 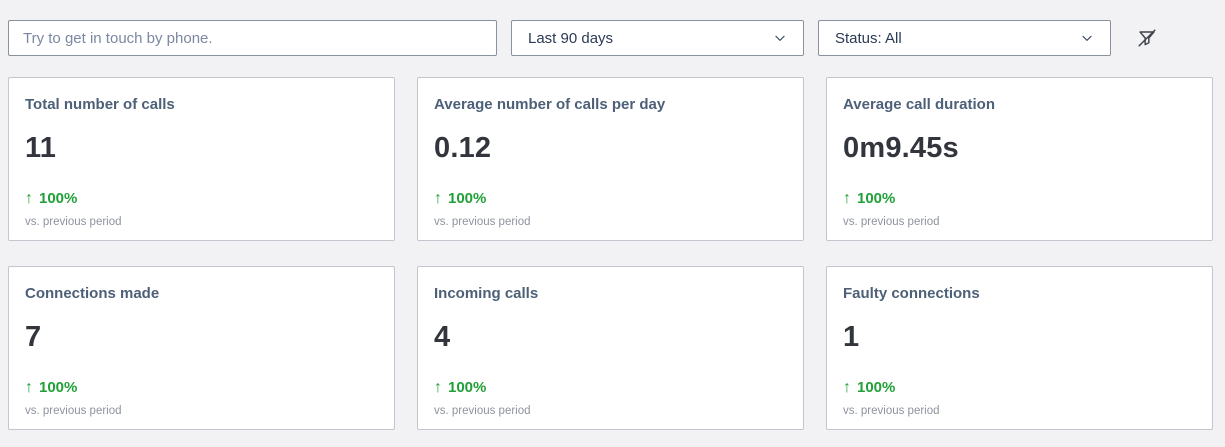 What do you see at coordinates (571, 38) in the screenshot?
I see `date-range-value: Last 90 days` at bounding box center [571, 38].